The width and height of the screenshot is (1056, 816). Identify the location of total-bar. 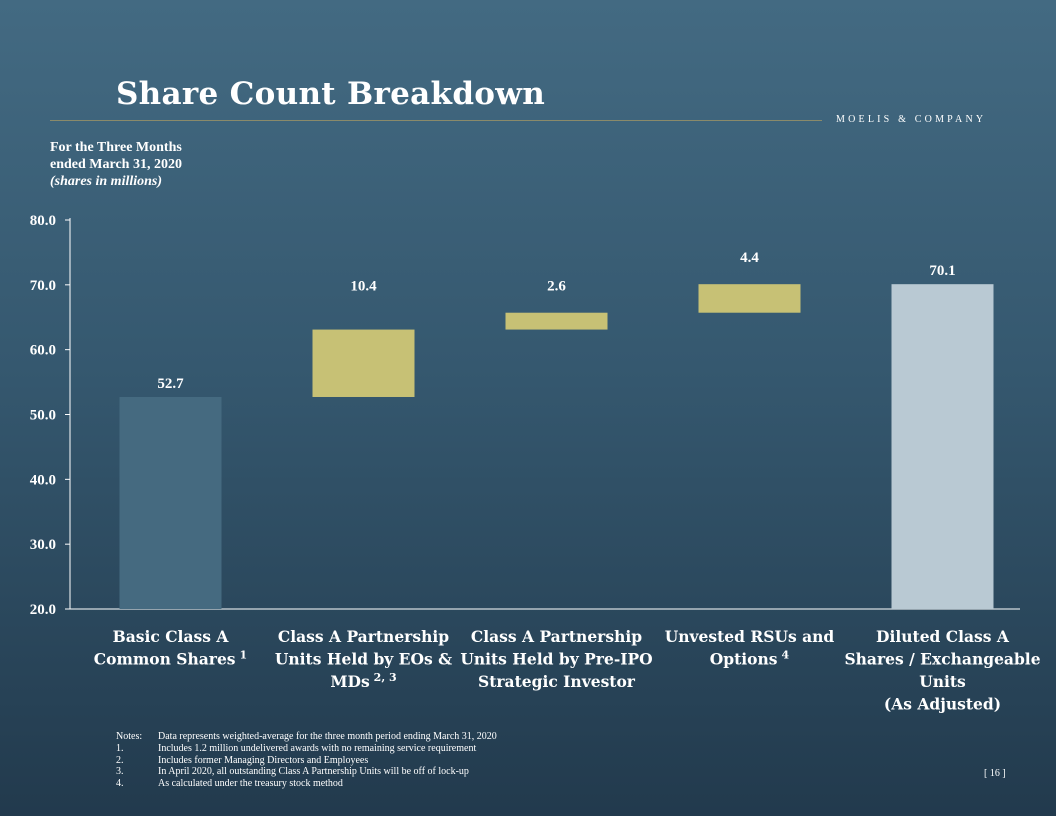
(942, 446).